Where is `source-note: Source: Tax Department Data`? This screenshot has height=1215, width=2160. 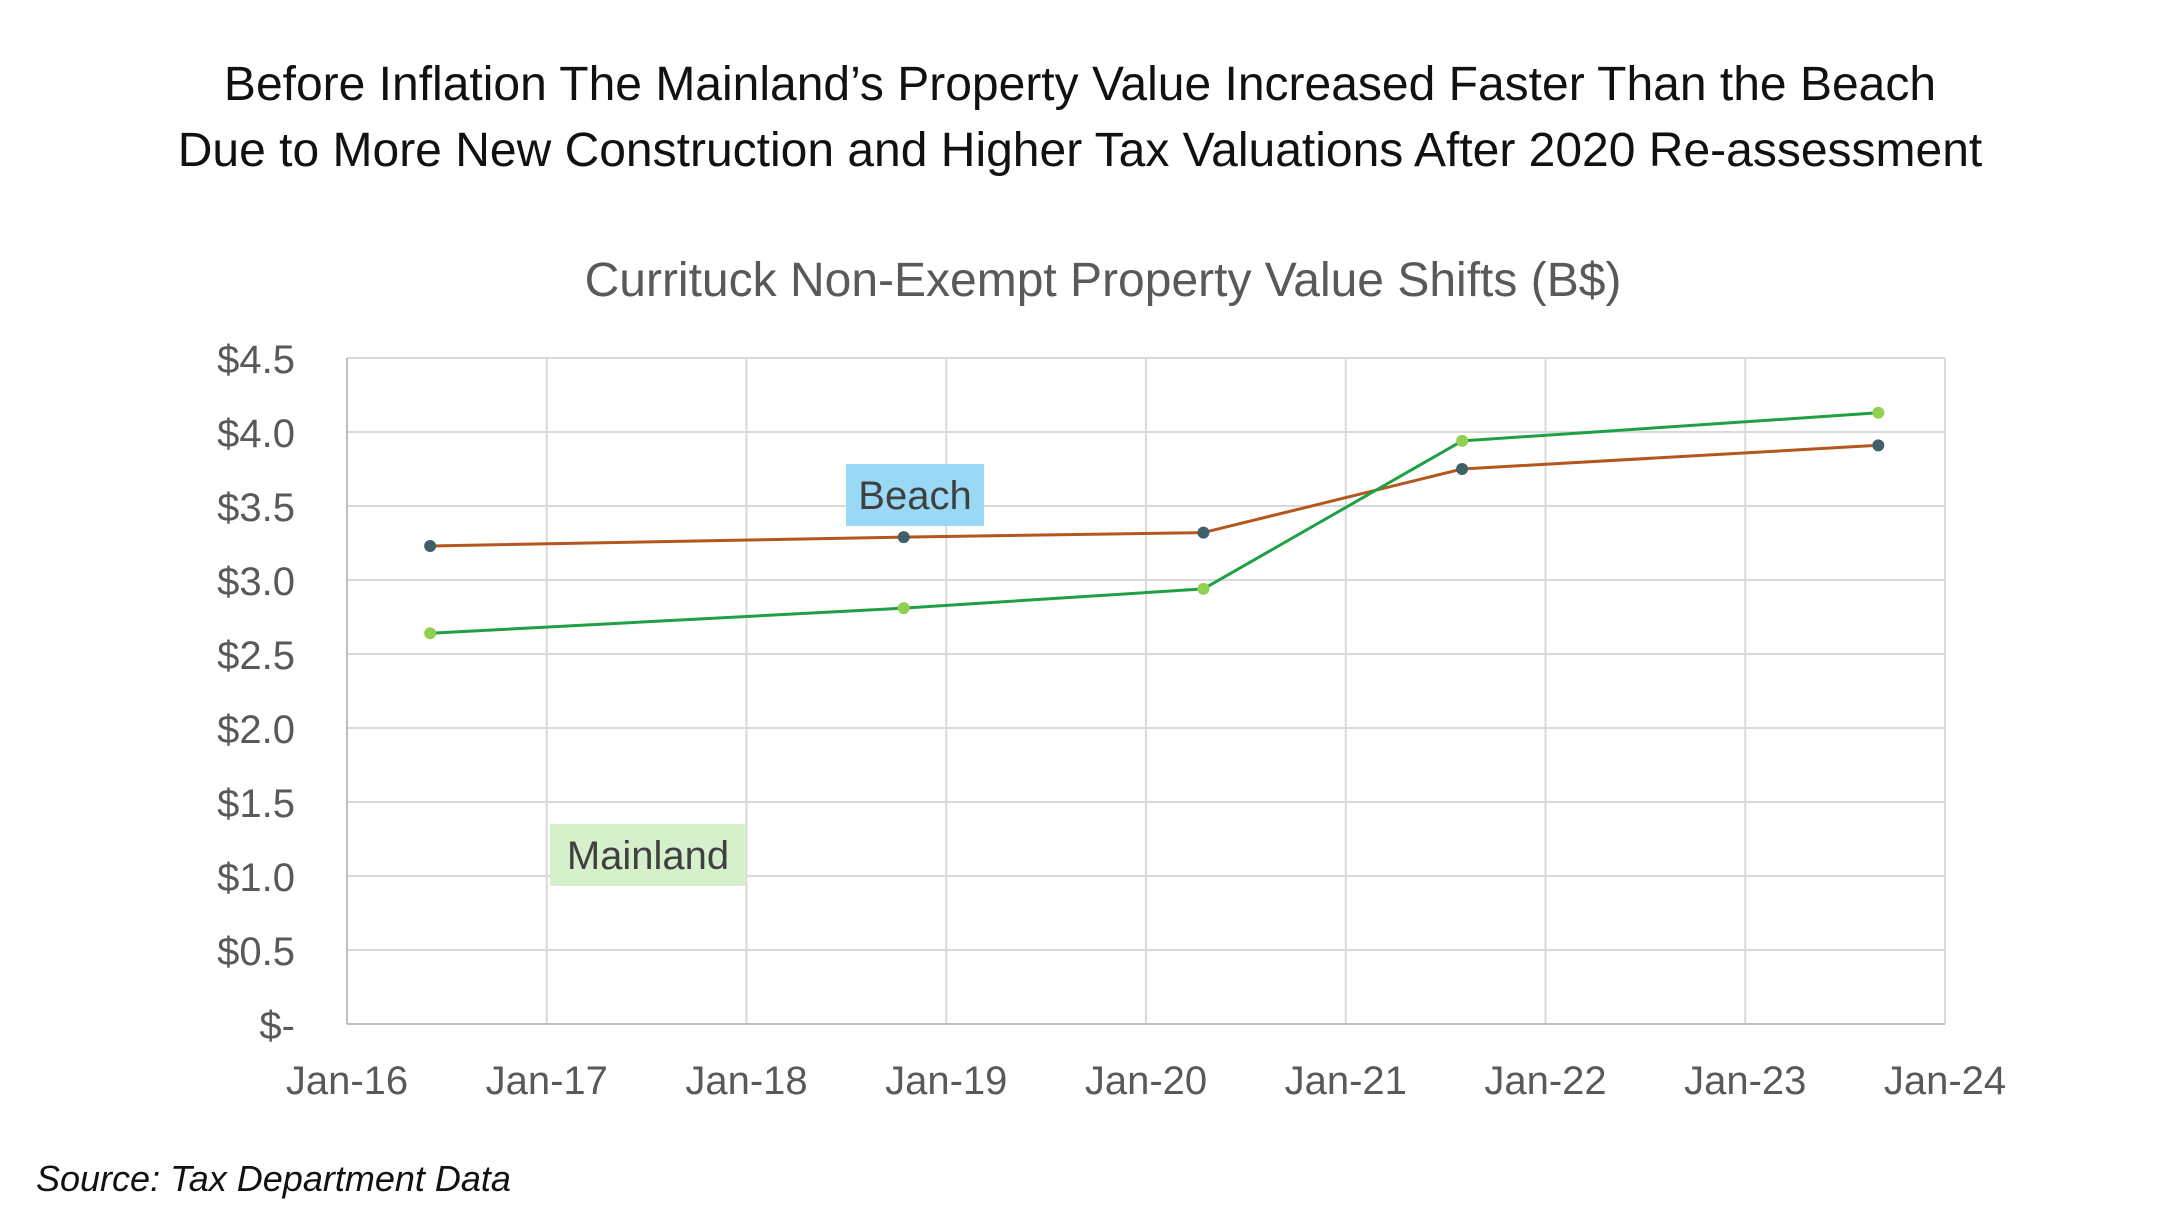
source-note: Source: Tax Department Data is located at coordinates (273, 1178).